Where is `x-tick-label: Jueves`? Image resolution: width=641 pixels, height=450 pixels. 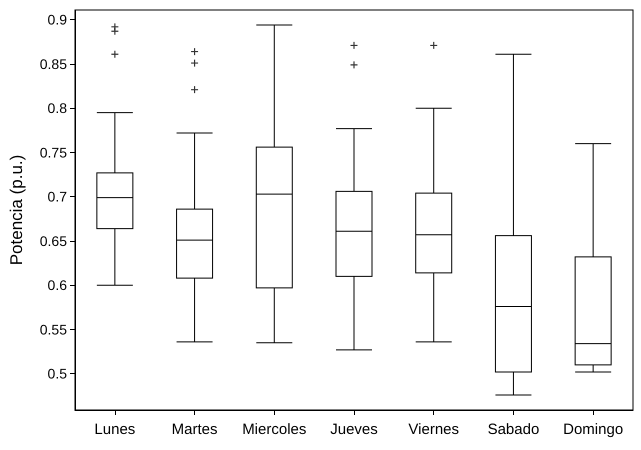
x-tick-label: Jueves is located at coordinates (354, 429).